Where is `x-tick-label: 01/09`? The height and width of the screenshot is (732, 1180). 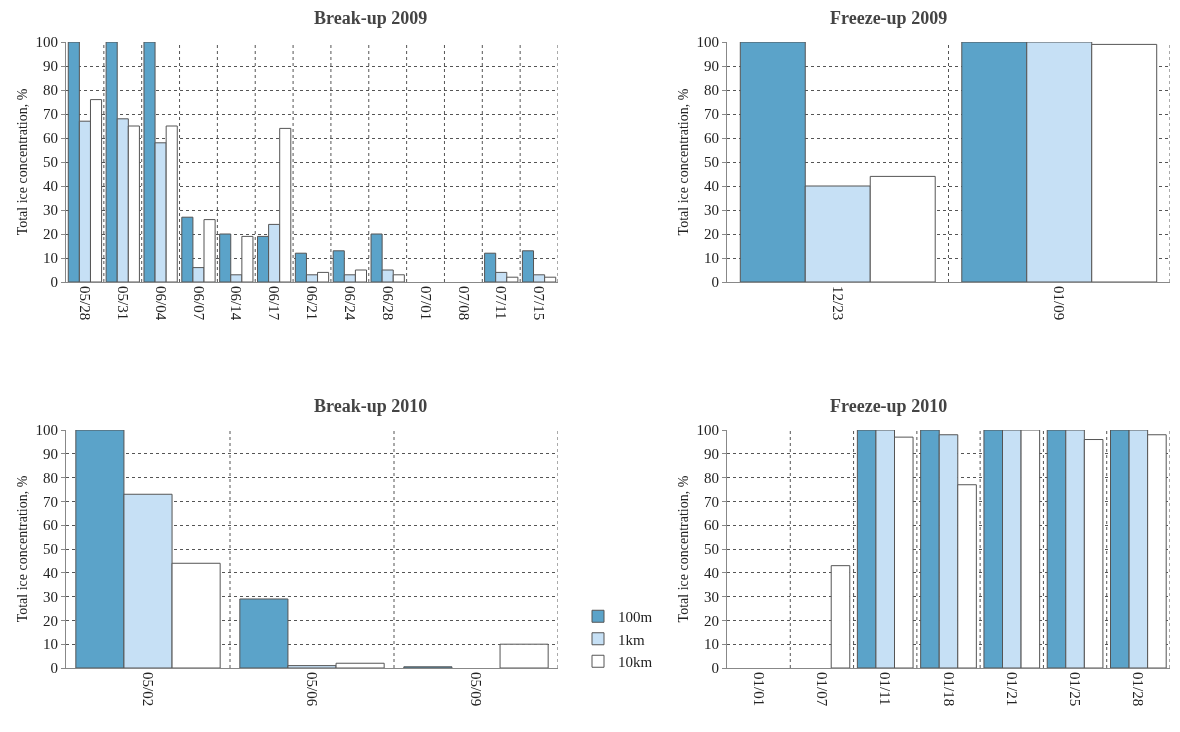 x-tick-label: 01/09 is located at coordinates (1059, 303).